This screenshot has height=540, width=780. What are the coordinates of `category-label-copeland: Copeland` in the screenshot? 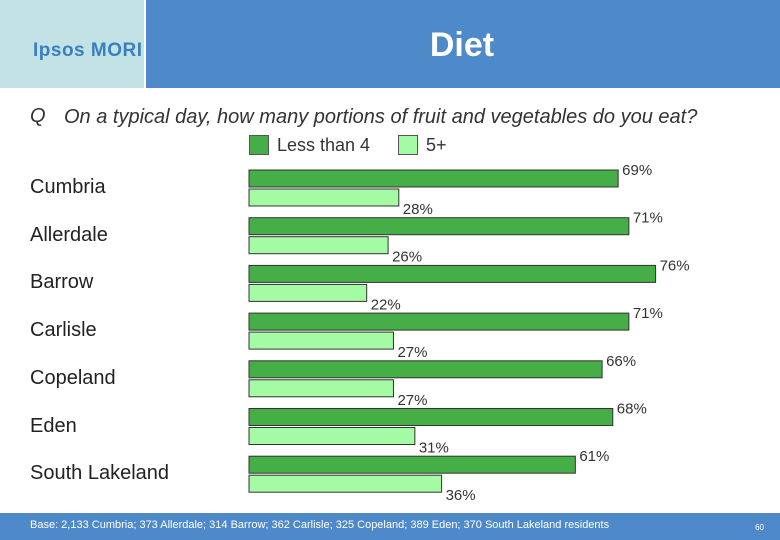 It's located at (73, 377).